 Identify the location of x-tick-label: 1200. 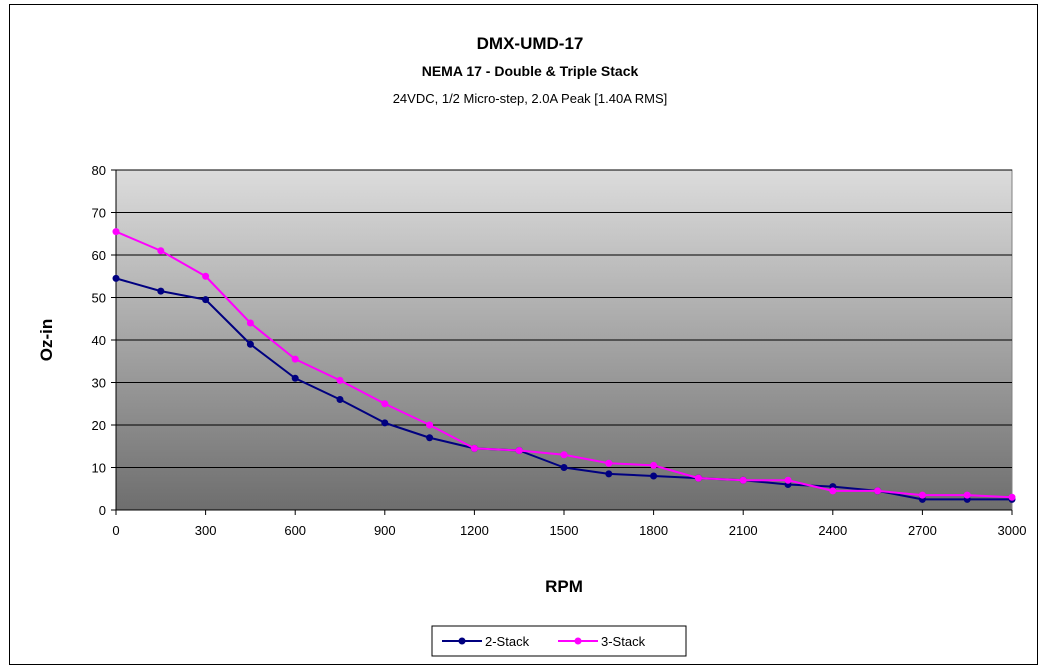
(474, 530).